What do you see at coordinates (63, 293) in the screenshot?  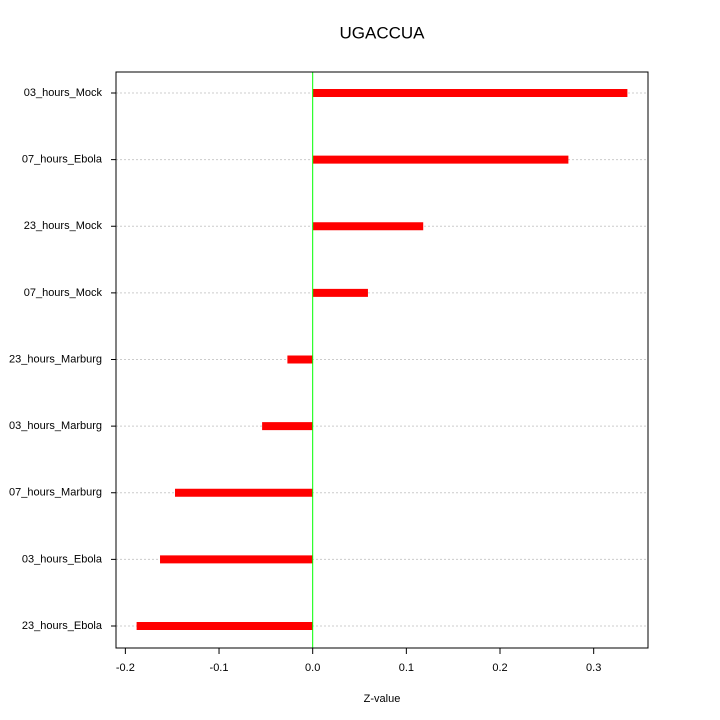 I see `y-tick-label: 07_hours_Mock` at bounding box center [63, 293].